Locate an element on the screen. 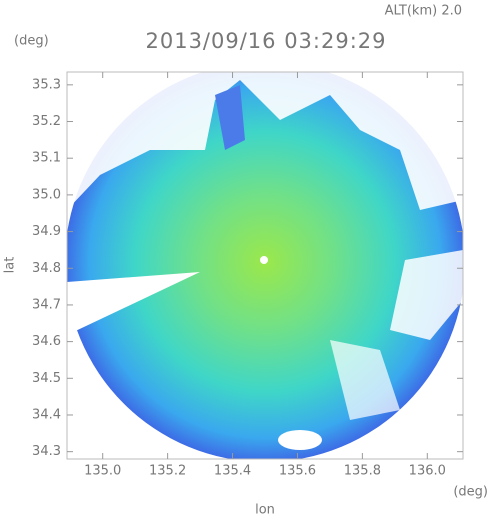  y-tick-label: 35.2 is located at coordinates (46, 121).